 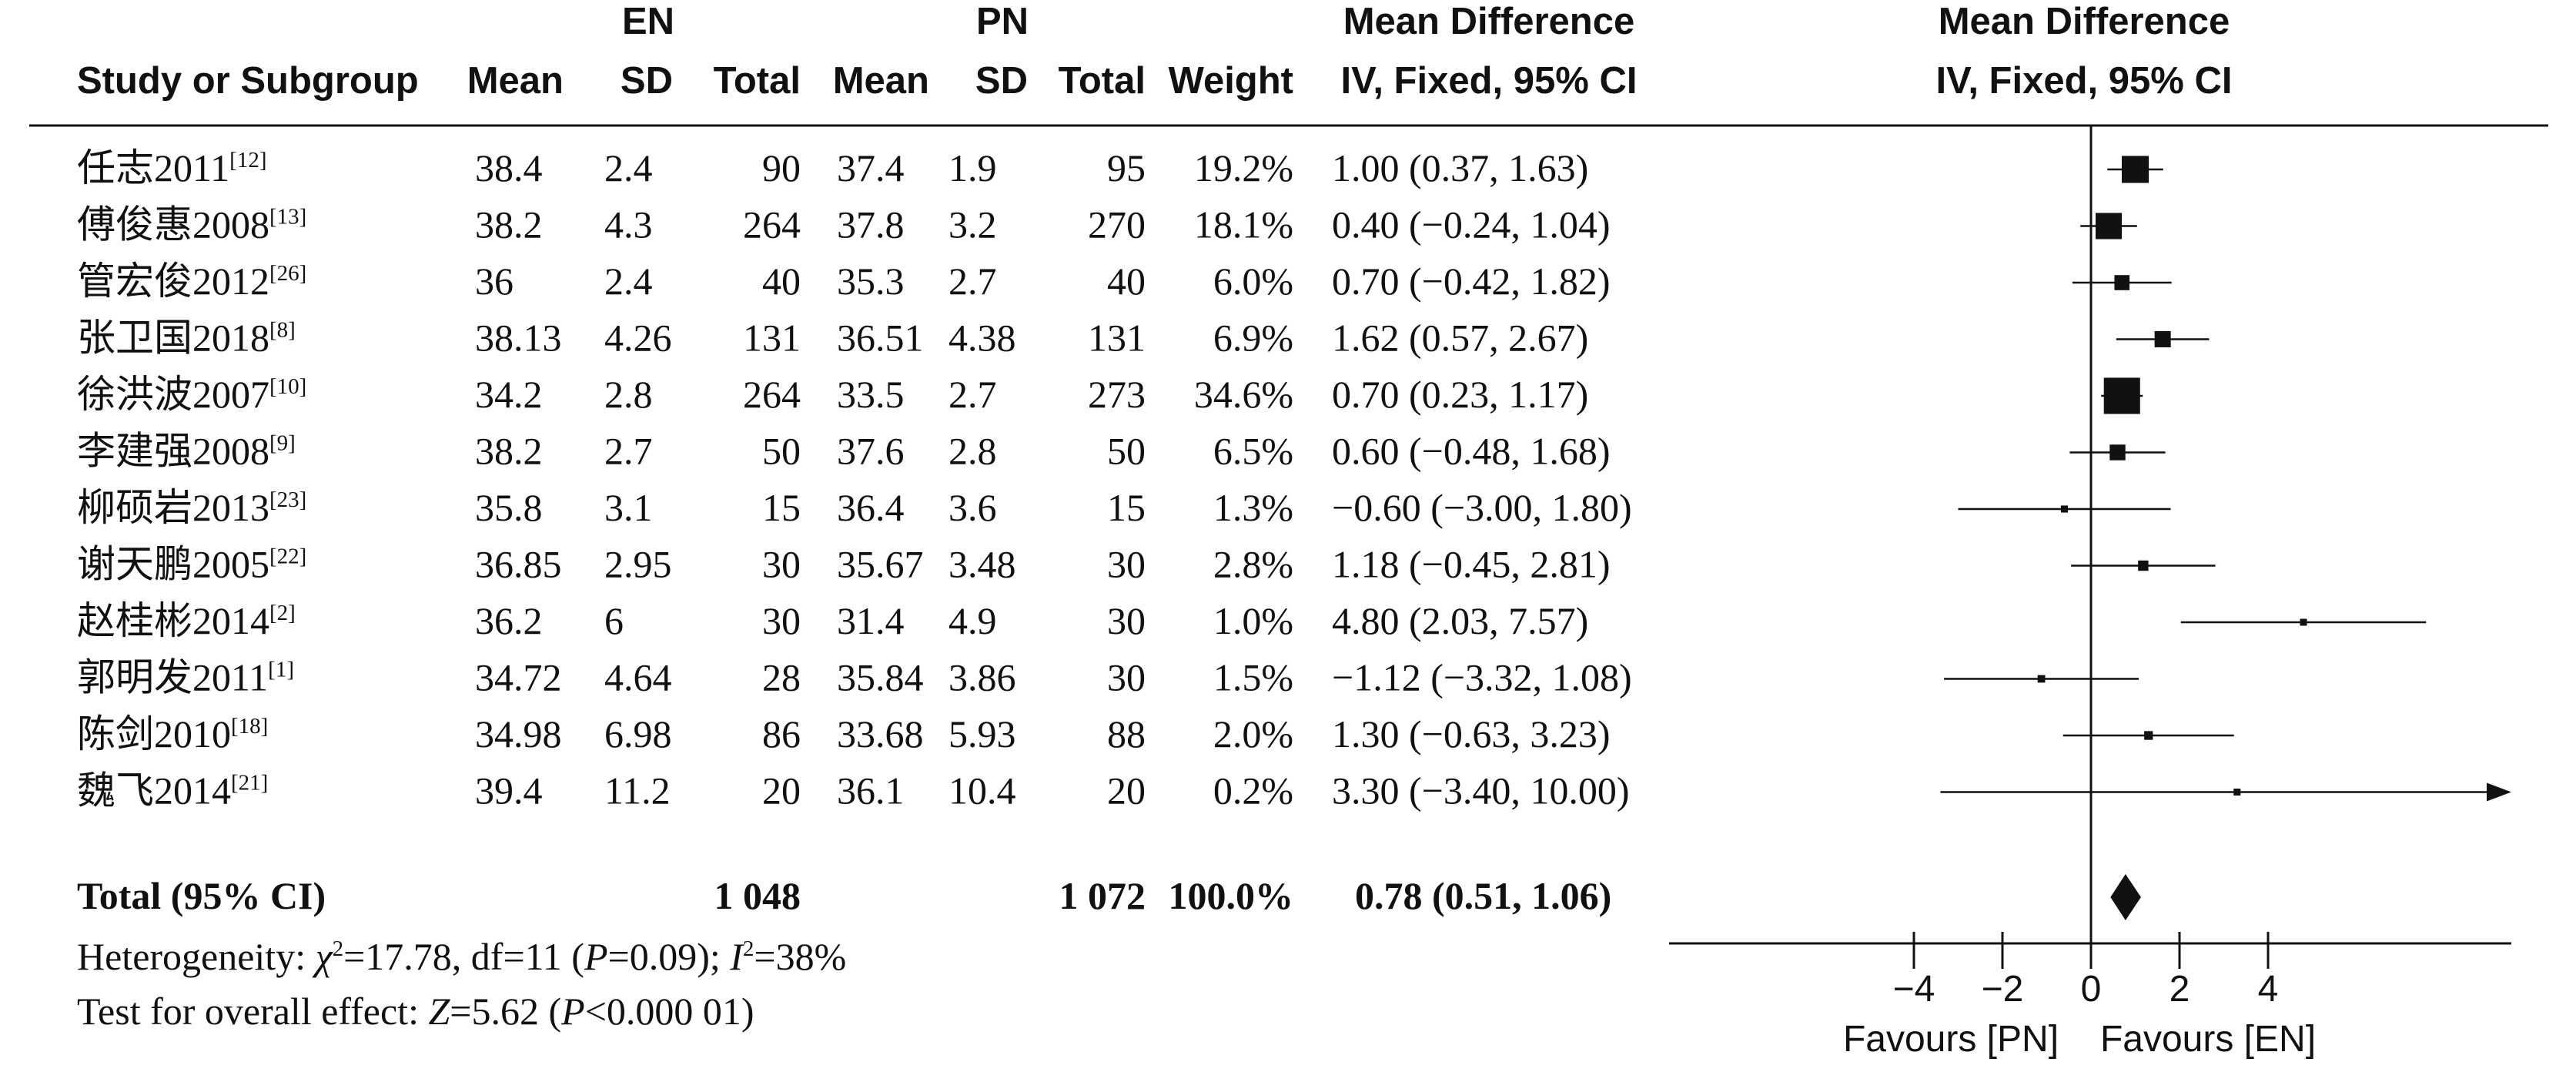 What do you see at coordinates (1482, 507) in the screenshot?
I see `cell-ci-text: −0.60 (−3.00, 1.80)` at bounding box center [1482, 507].